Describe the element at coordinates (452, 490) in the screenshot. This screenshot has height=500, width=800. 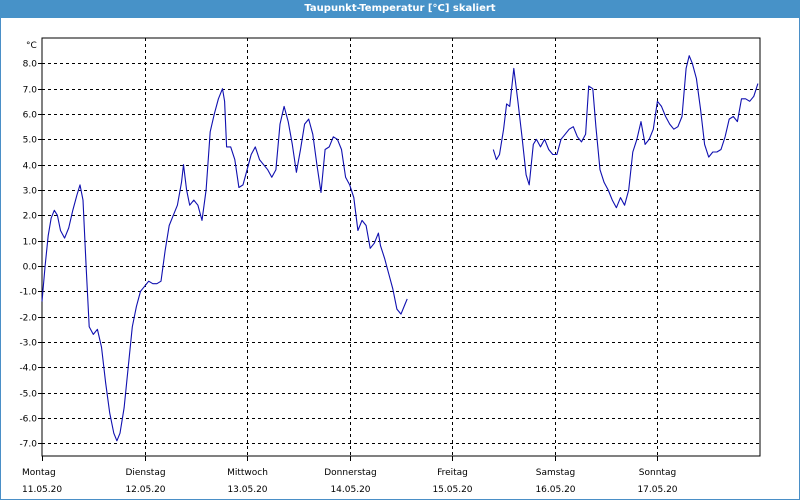
I see `x-tick-date-label: 15.05.20` at that location.